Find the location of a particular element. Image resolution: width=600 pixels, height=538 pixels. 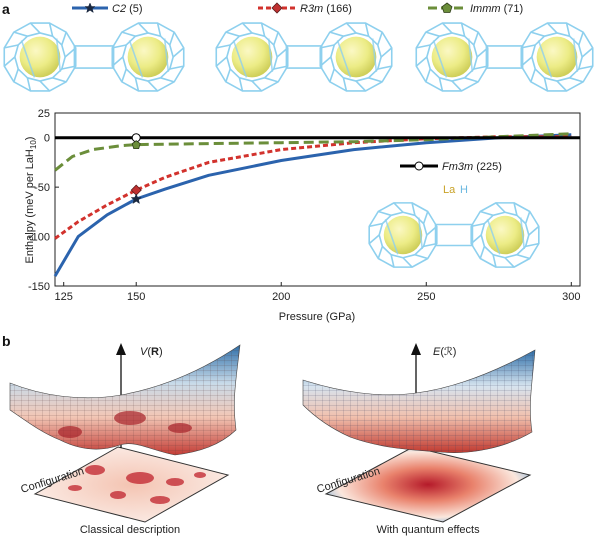

x-tick-label: 125 is located at coordinates (64, 297).